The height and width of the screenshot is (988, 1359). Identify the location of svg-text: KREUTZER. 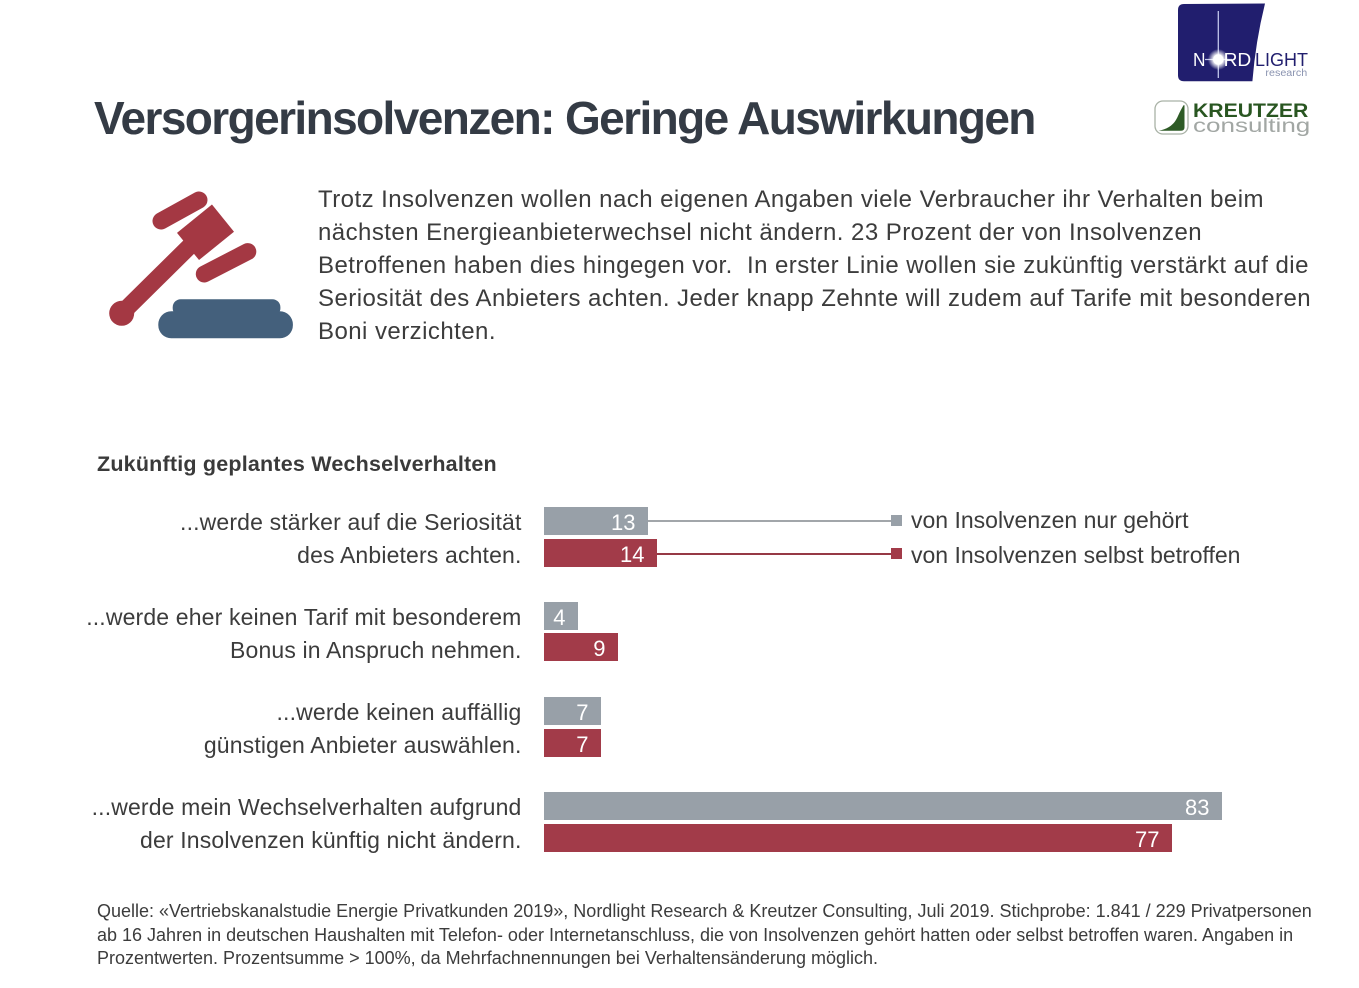
(1251, 111).